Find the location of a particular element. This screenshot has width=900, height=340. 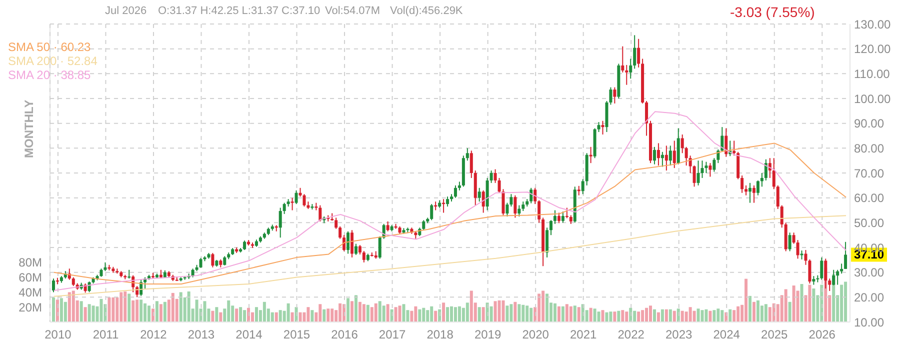

x-tick-label: 2022 is located at coordinates (631, 334).